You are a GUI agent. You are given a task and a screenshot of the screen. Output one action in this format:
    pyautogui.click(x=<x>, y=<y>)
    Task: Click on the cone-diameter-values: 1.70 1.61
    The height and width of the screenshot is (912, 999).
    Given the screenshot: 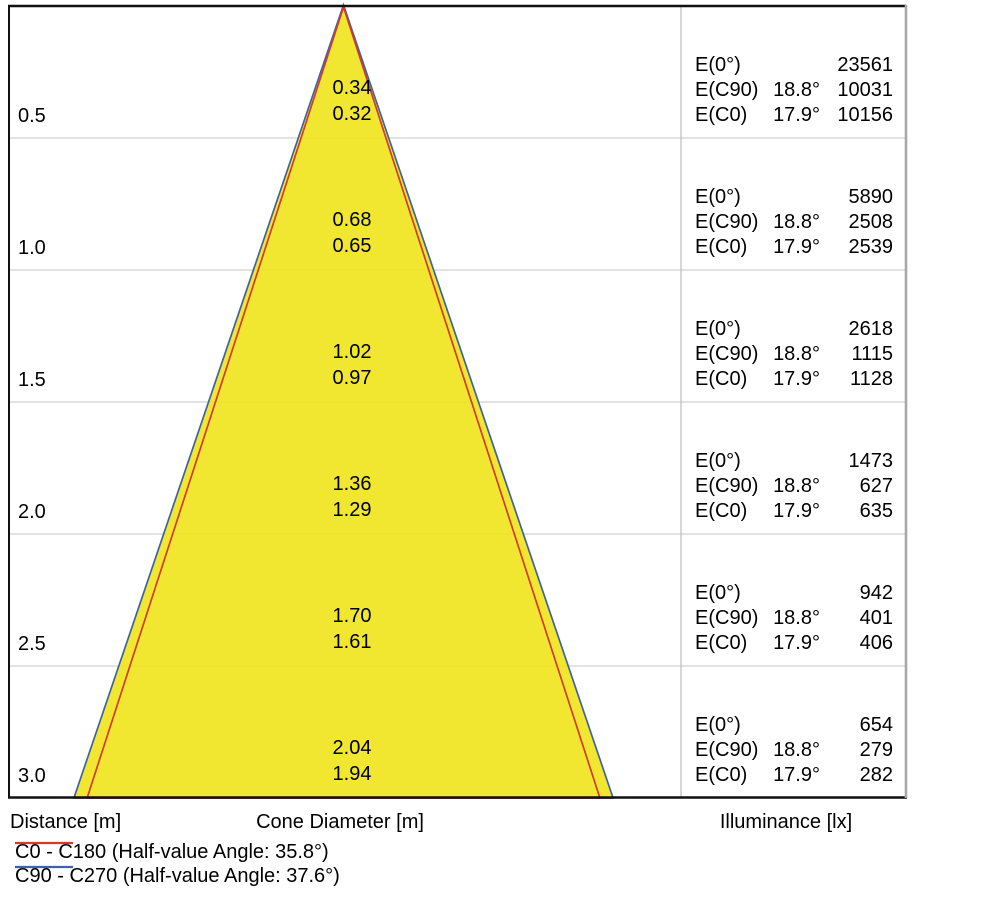 What is the action you would take?
    pyautogui.click(x=352, y=629)
    